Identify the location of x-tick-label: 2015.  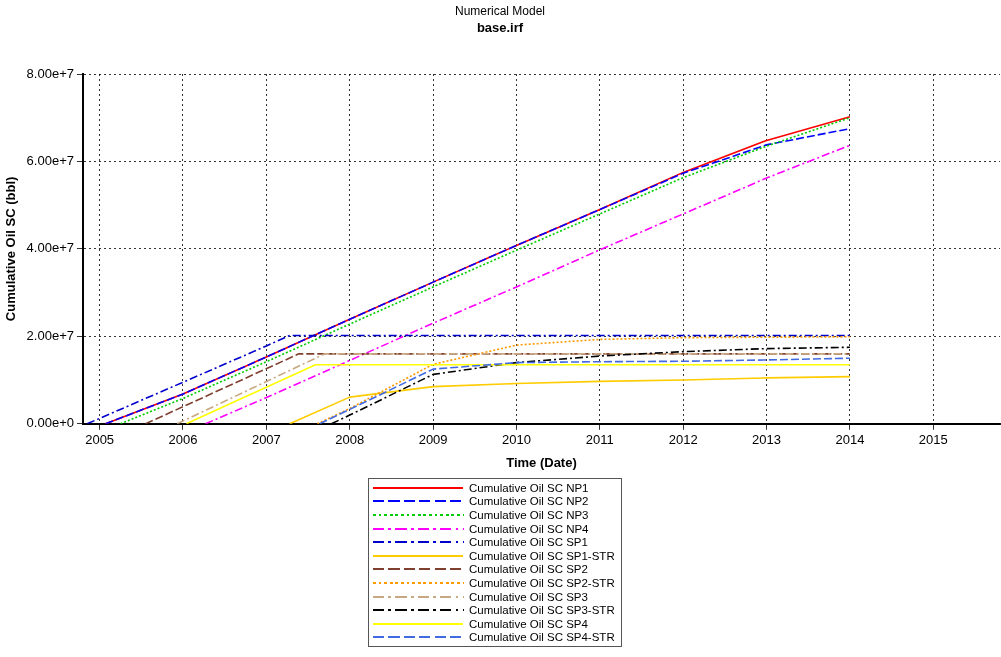
(933, 440).